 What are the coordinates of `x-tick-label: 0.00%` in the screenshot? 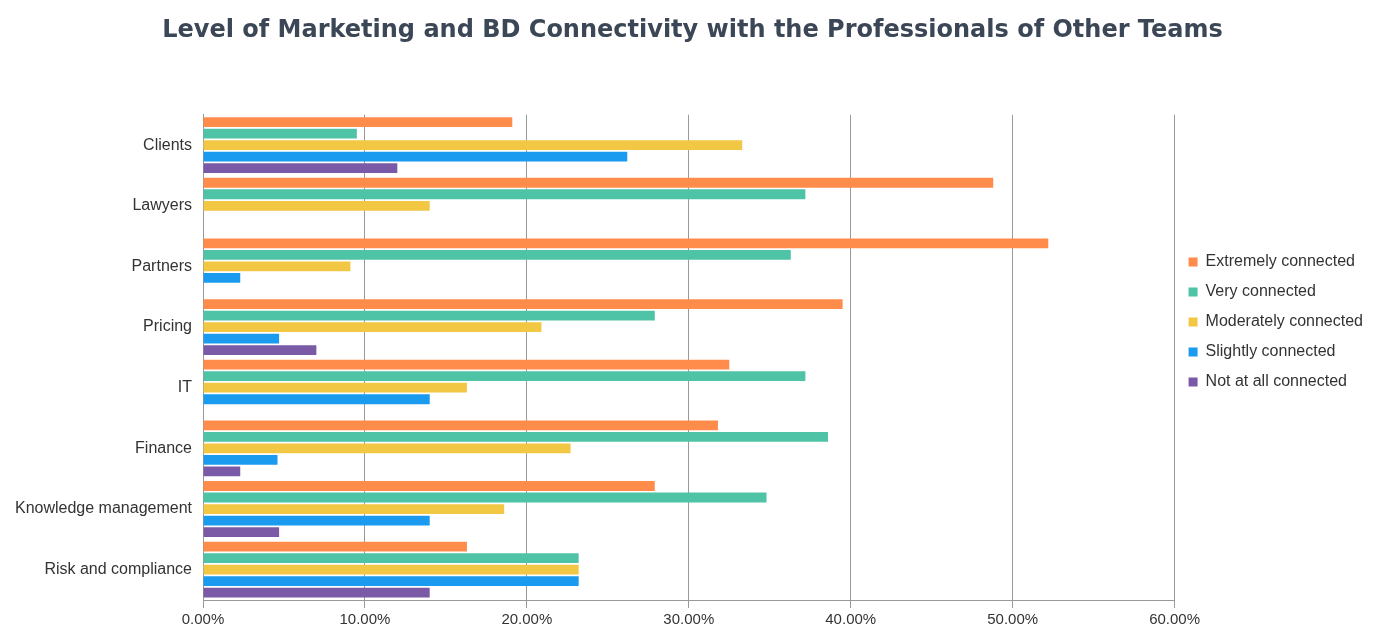 It's located at (203, 619).